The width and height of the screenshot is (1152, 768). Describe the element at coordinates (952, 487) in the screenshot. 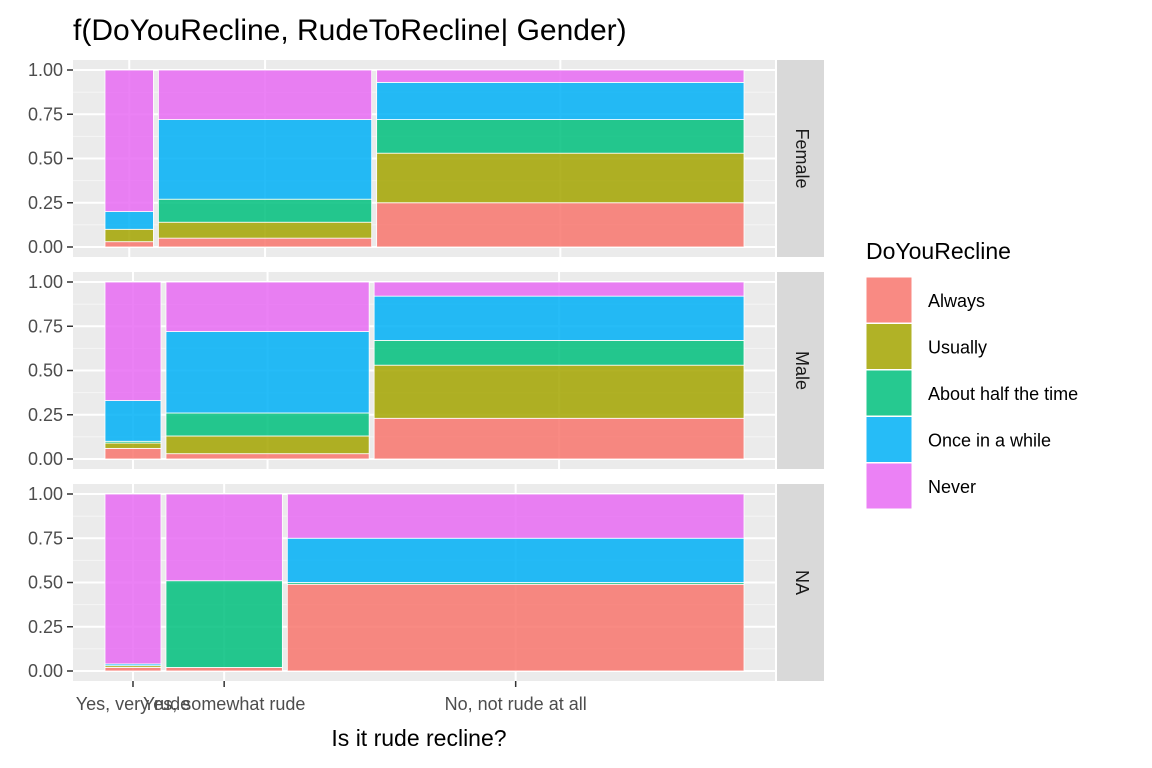

I see `legend-label: Never` at that location.